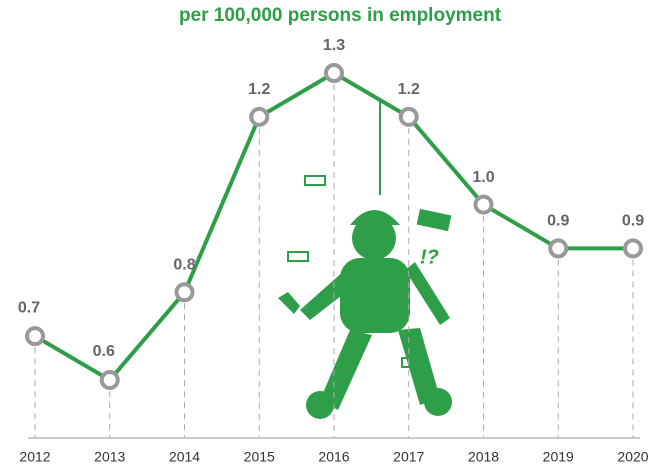 The image size is (655, 469). I want to click on value-label: 1.3, so click(334, 45).